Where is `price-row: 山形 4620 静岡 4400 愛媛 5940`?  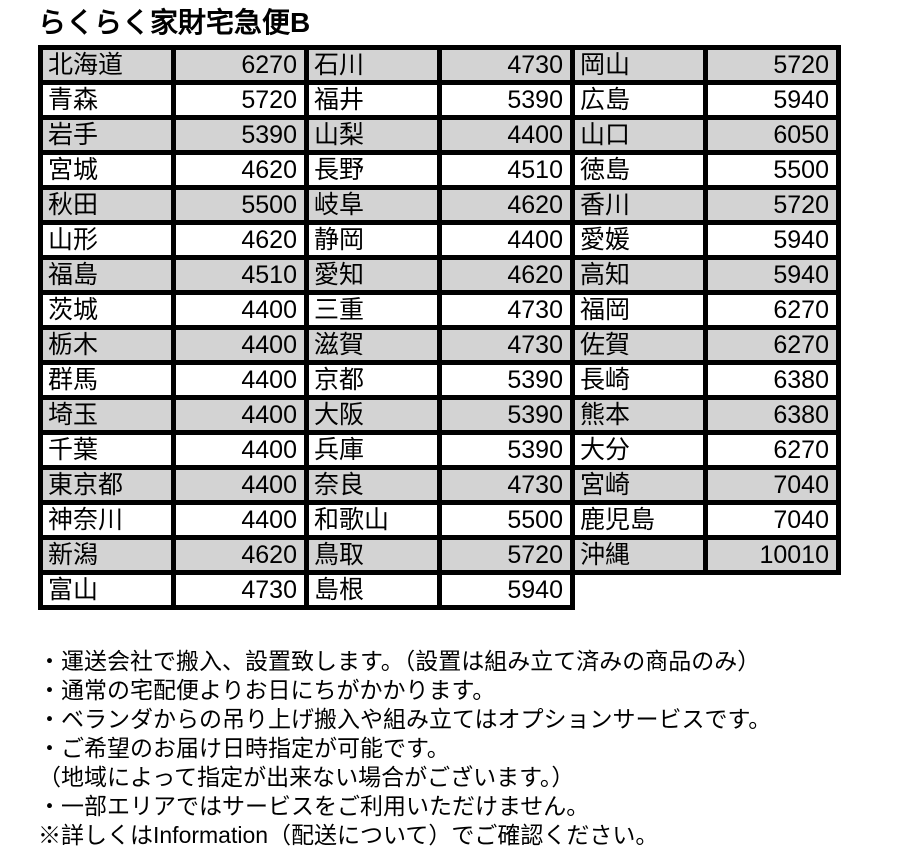 price-row: 山形 4620 静岡 4400 愛媛 5940 is located at coordinates (439, 240).